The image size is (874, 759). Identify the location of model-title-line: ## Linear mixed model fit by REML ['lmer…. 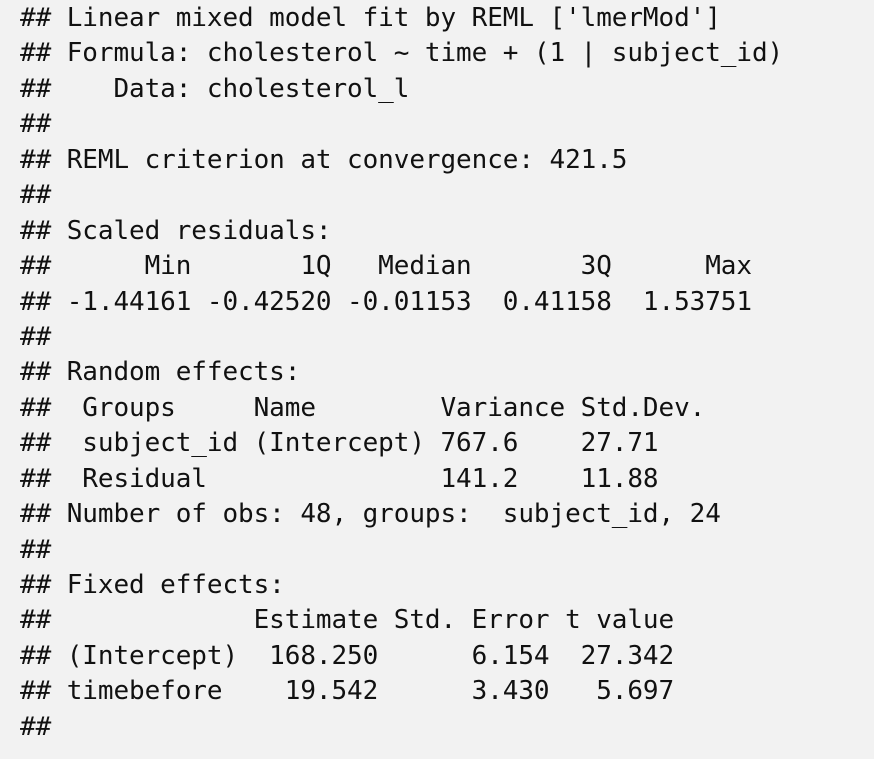
(370, 18).